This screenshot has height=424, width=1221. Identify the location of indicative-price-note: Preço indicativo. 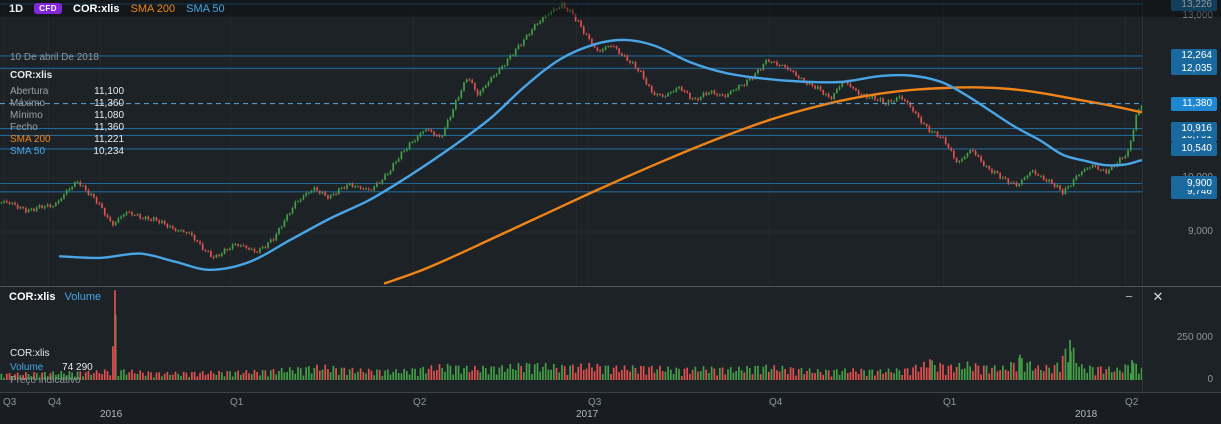
(45, 380).